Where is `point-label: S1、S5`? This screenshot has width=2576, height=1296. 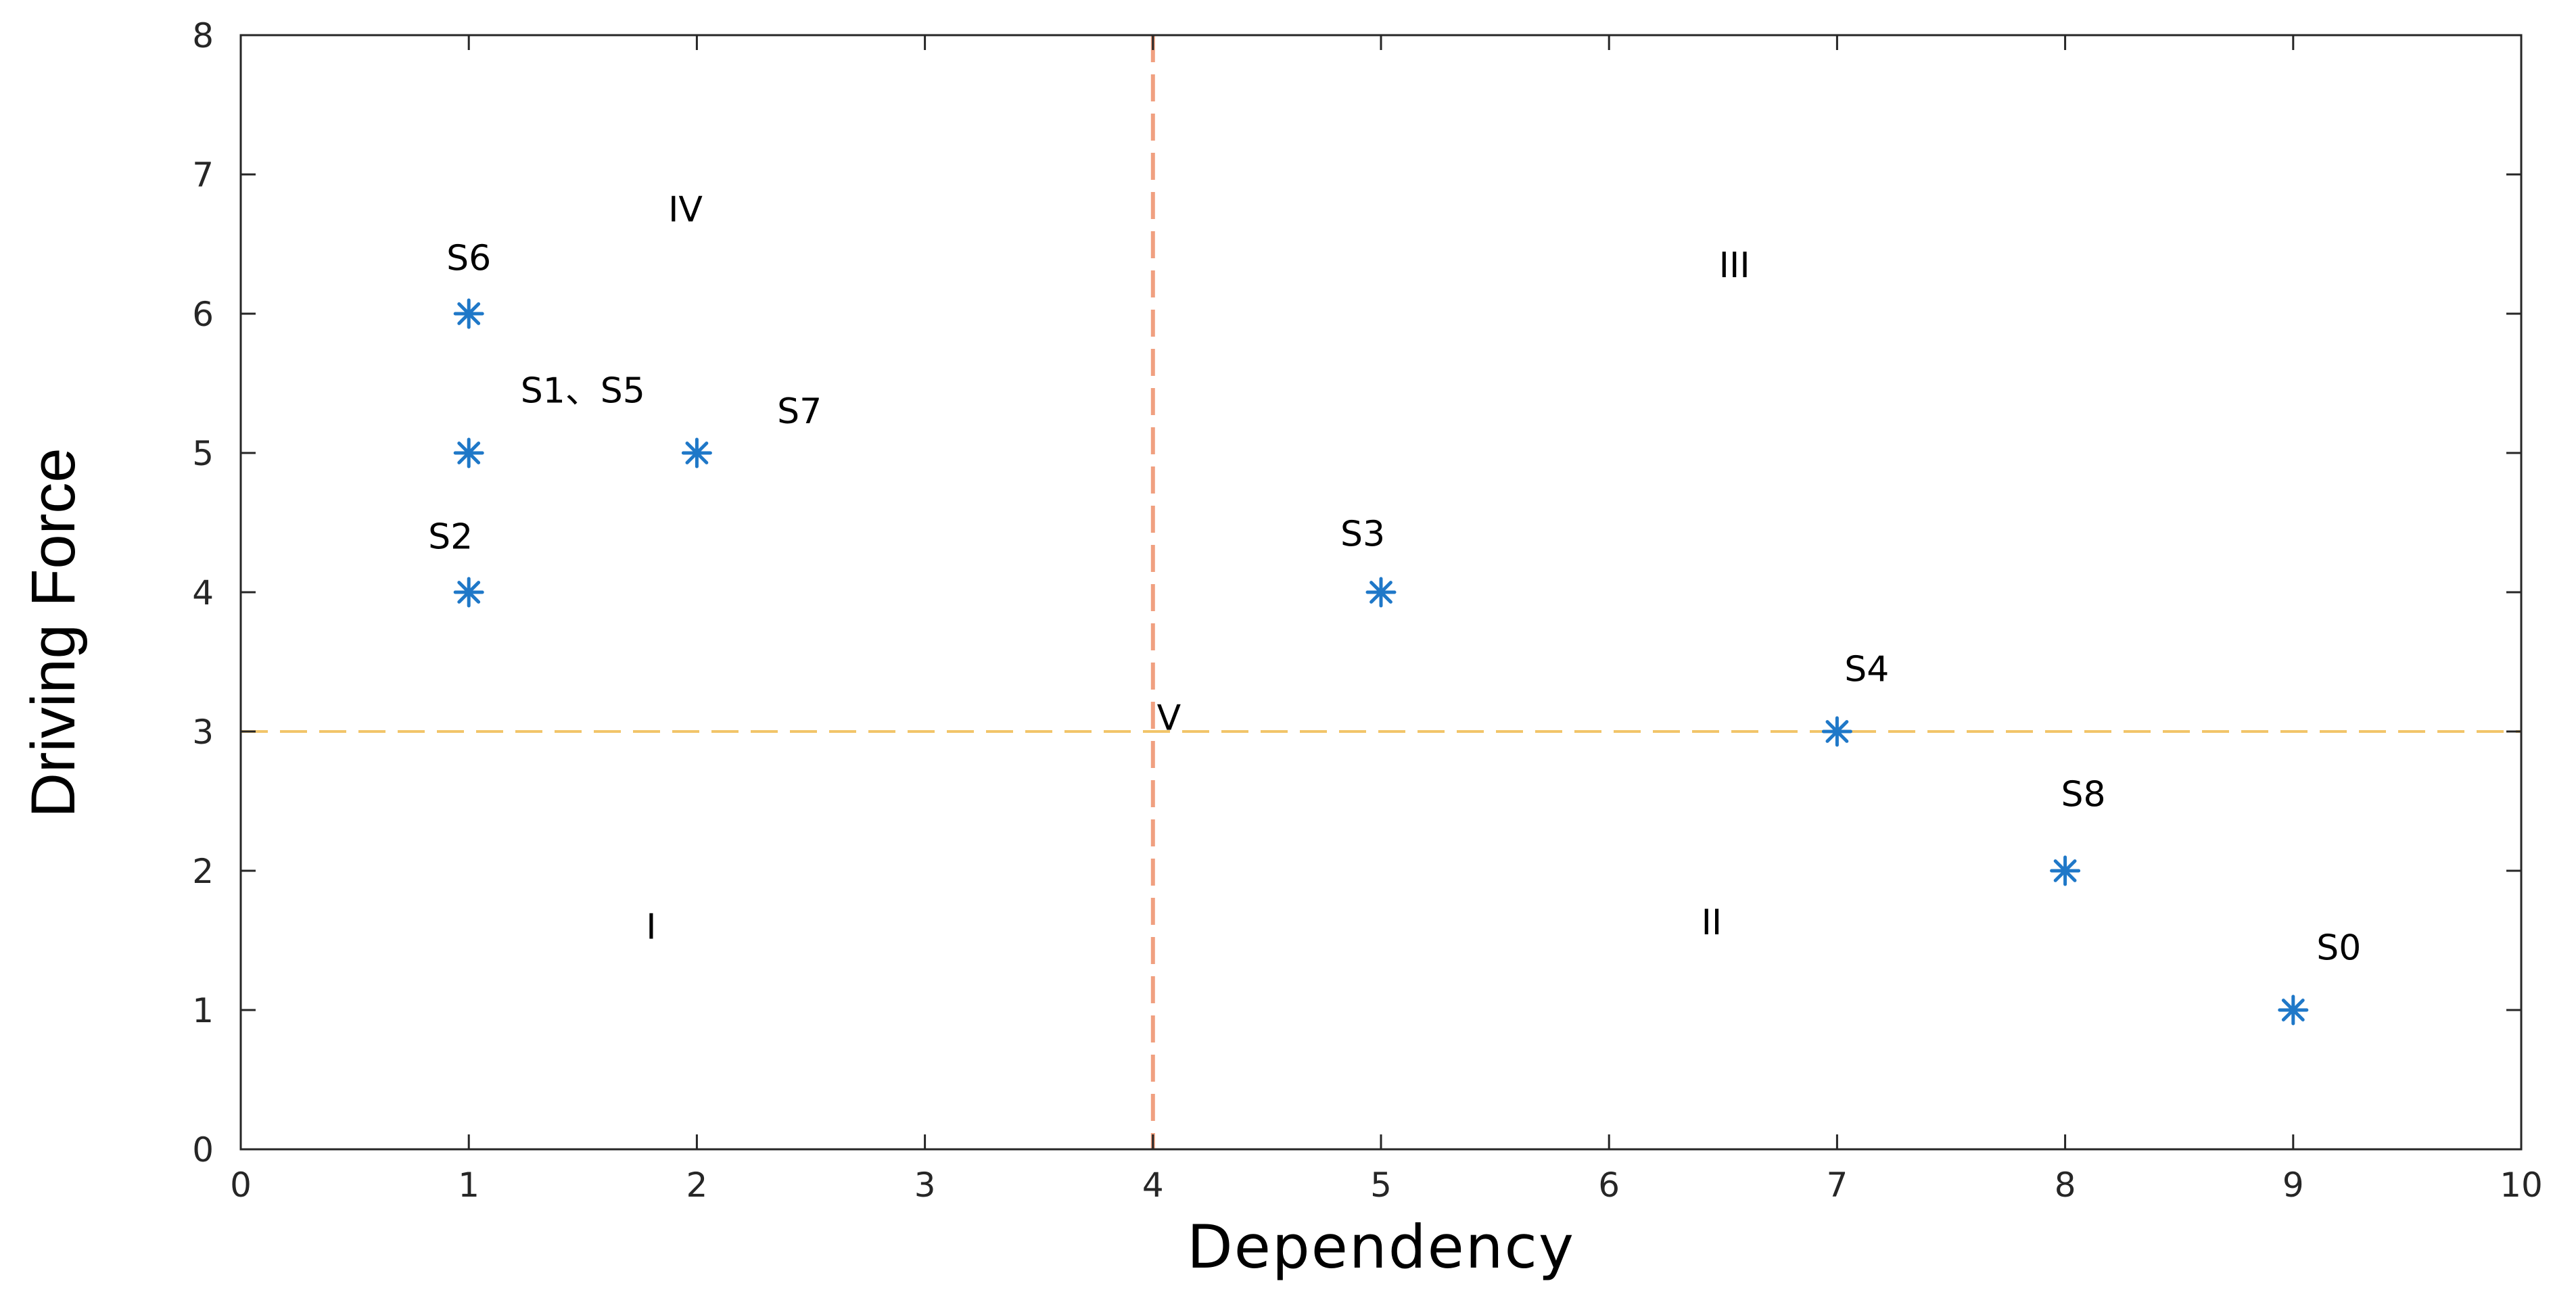 point-label: S1、S5 is located at coordinates (583, 390).